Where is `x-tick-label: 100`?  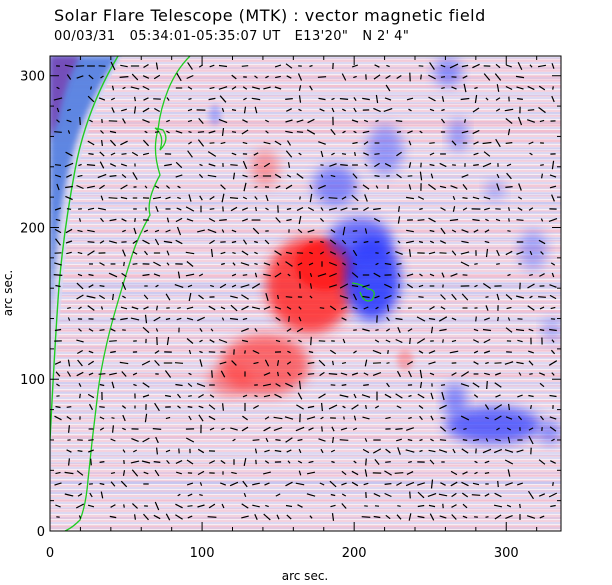
x-tick-label: 100 is located at coordinates (202, 553).